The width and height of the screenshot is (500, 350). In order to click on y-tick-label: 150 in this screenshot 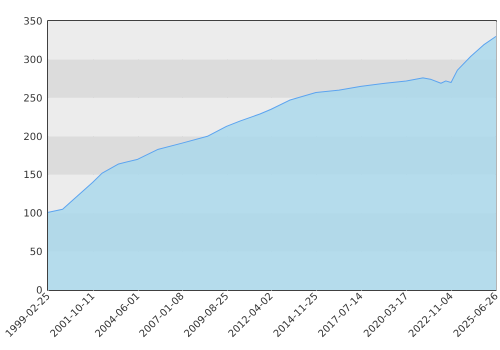, I will do `click(32, 176)`.